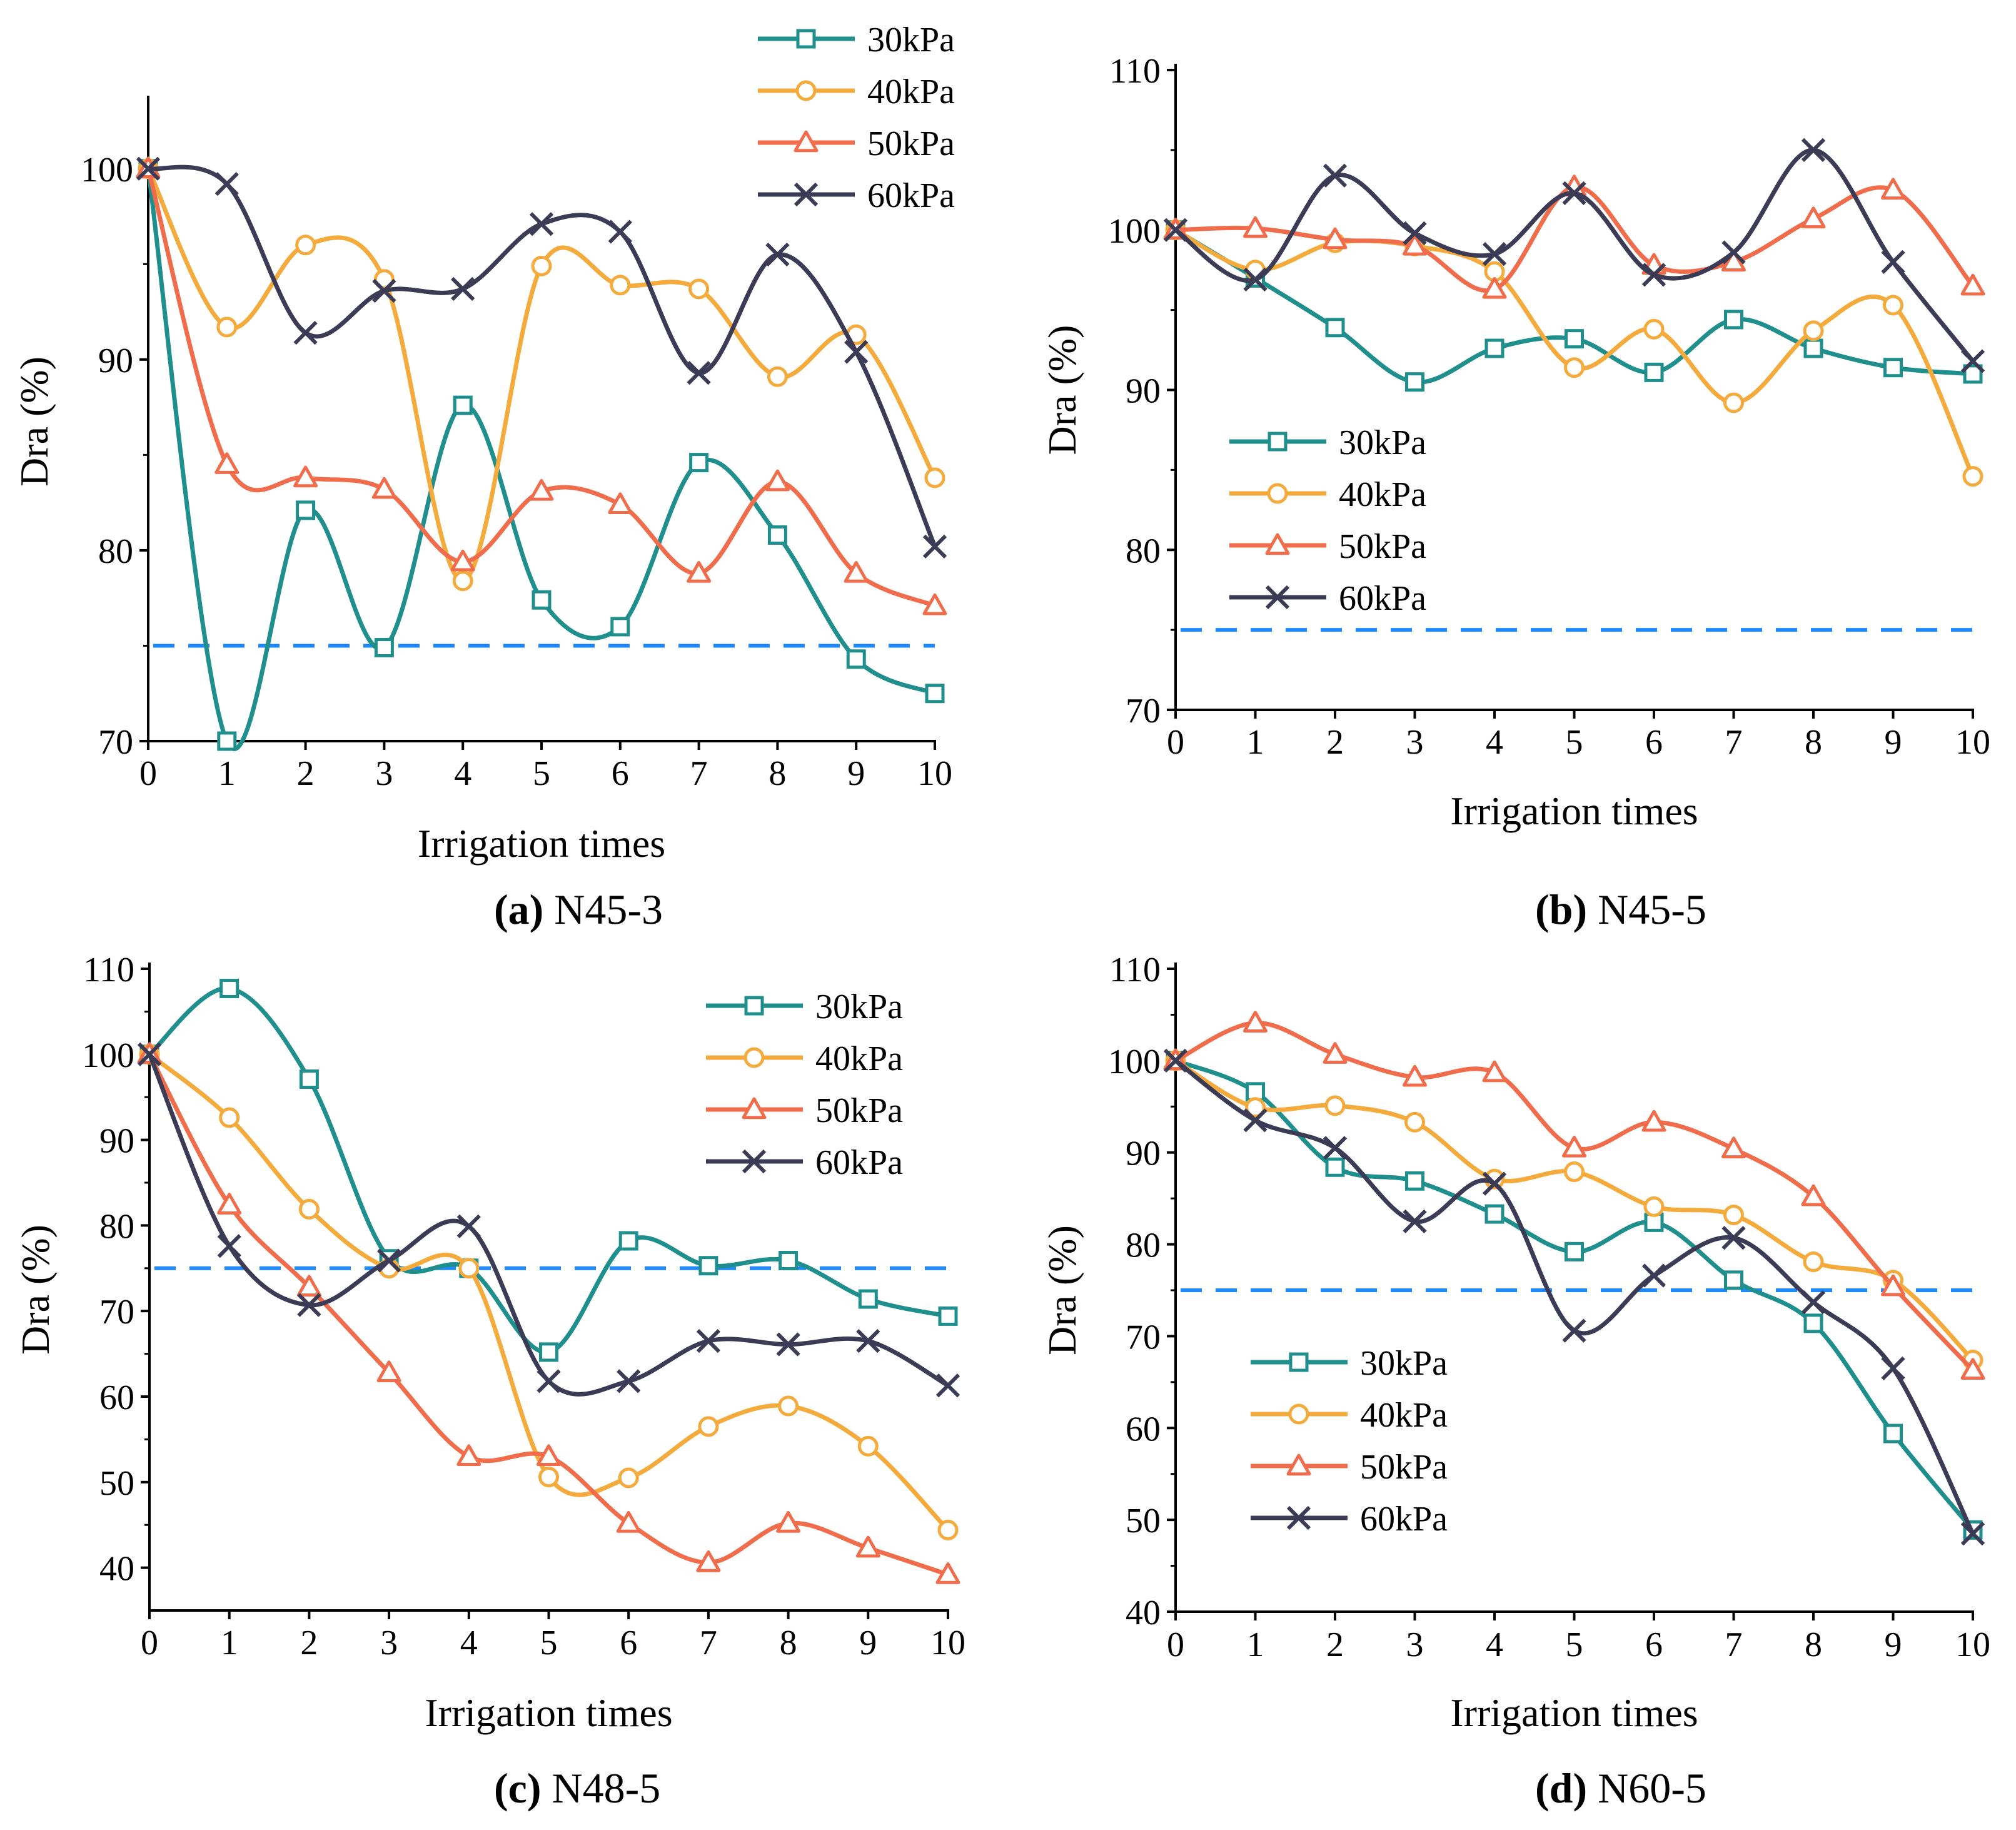 The image size is (2016, 1830). I want to click on series-60kPa, so click(1574, 1297).